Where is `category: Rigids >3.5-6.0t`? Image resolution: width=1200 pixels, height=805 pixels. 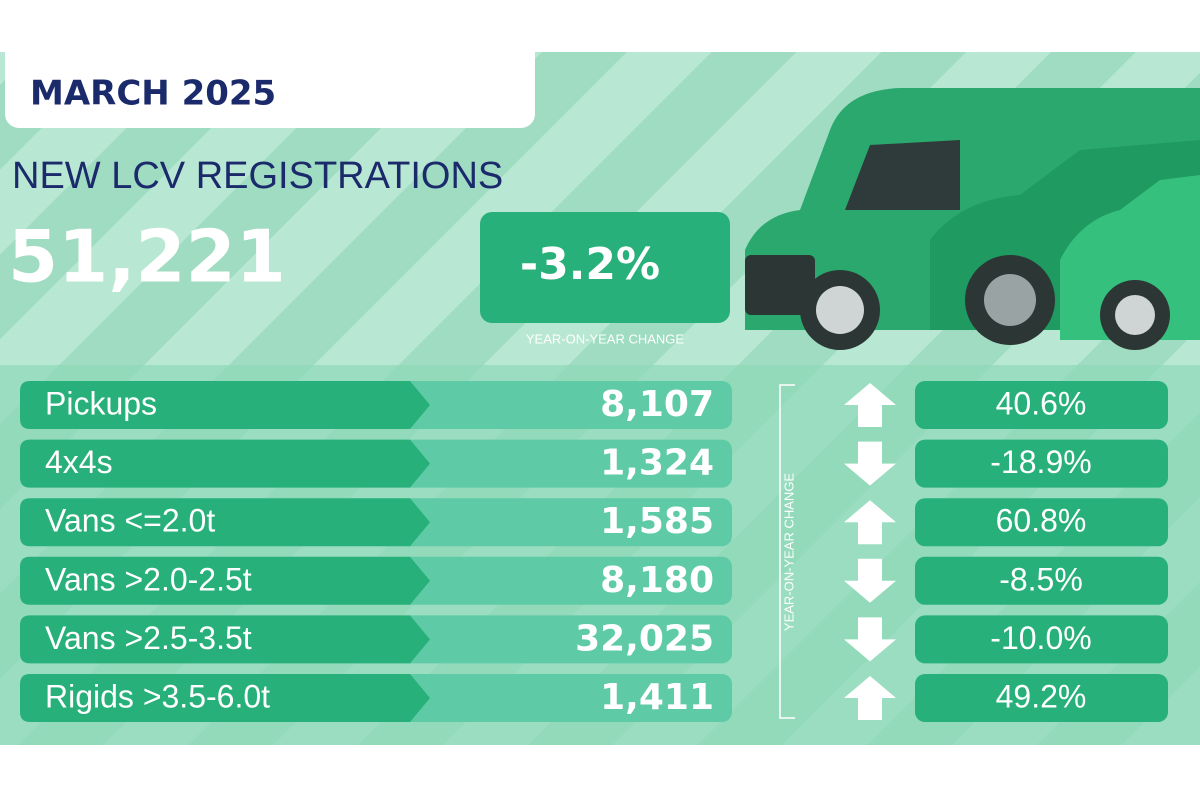 category: Rigids >3.5-6.0t is located at coordinates (157, 696).